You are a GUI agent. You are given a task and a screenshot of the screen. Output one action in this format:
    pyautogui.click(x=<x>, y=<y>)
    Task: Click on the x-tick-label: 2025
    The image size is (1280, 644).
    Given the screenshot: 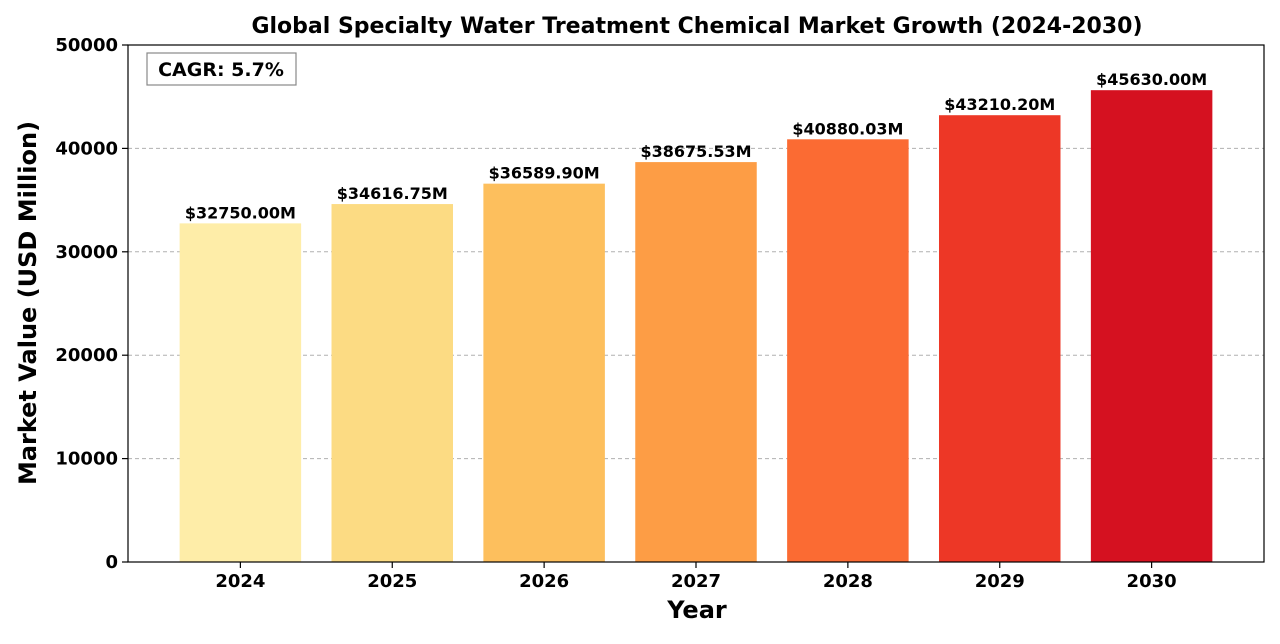 What is the action you would take?
    pyautogui.click(x=392, y=581)
    